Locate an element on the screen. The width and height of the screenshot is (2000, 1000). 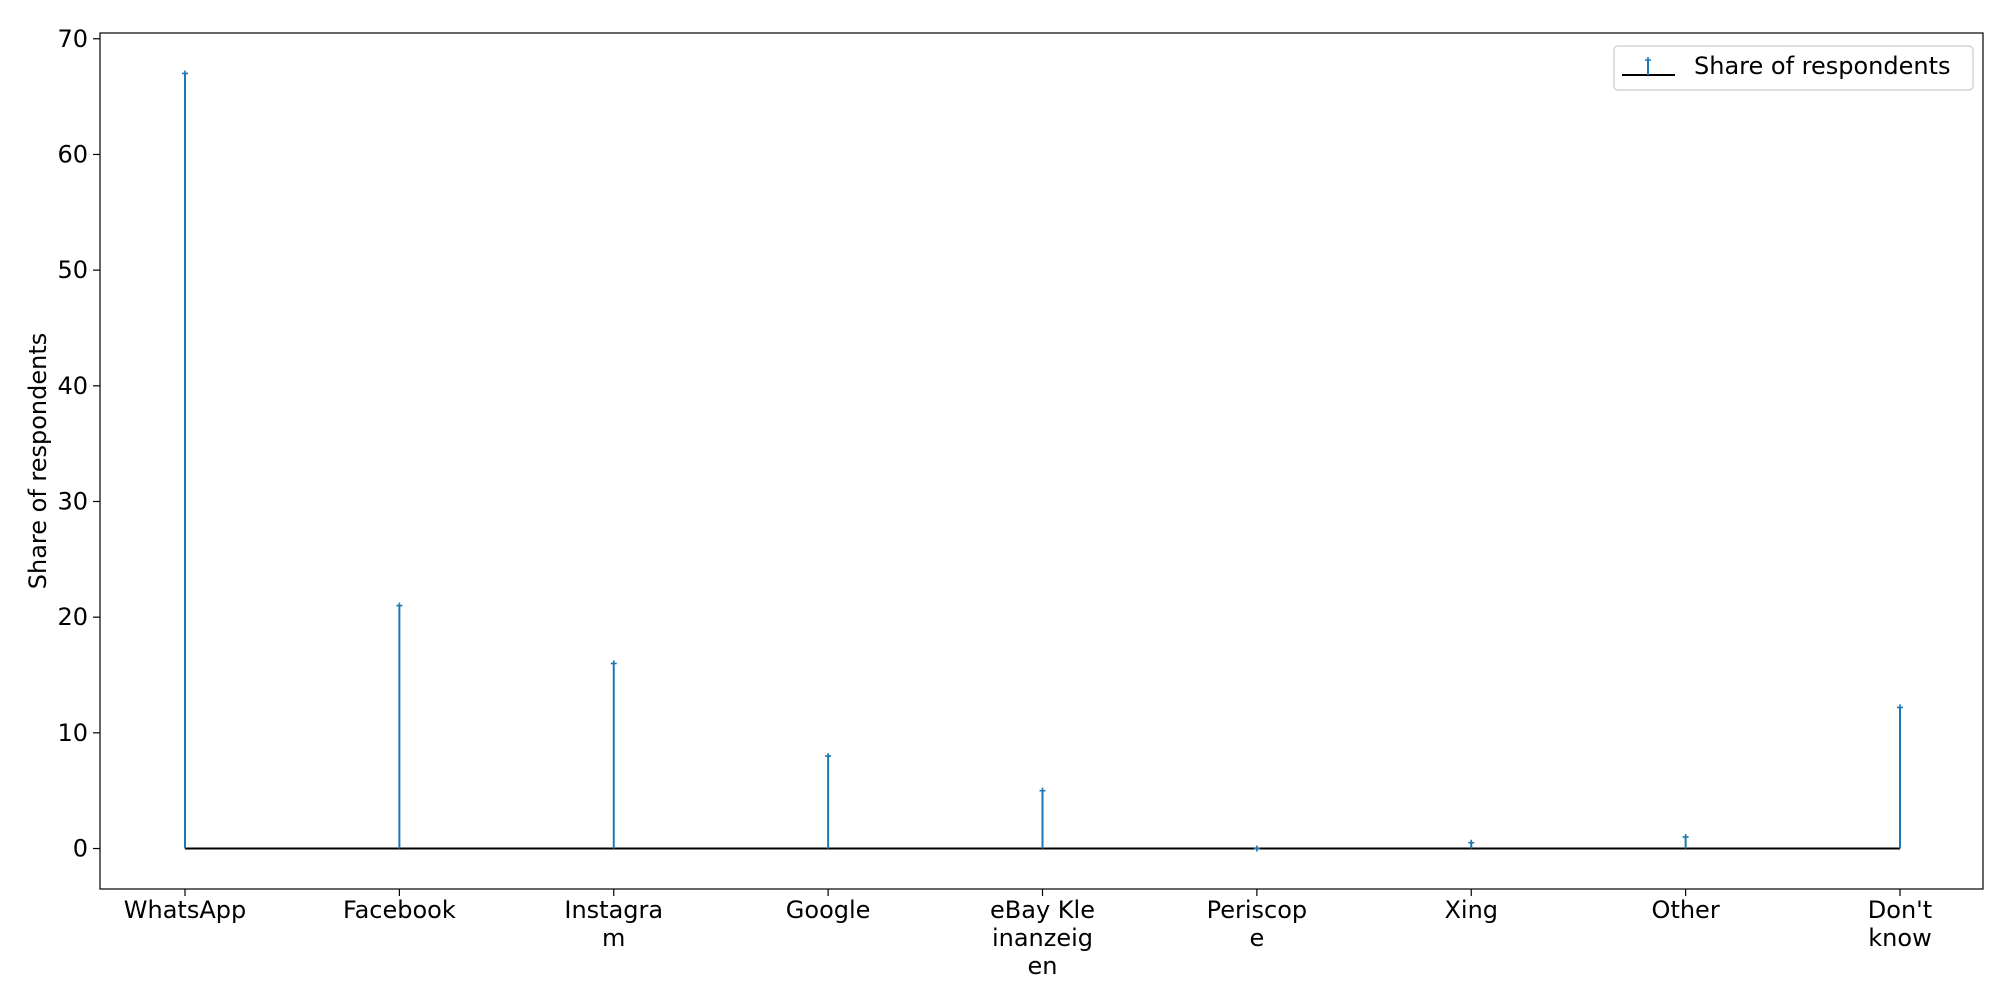
legend: Share of respondents is located at coordinates (1793, 68).